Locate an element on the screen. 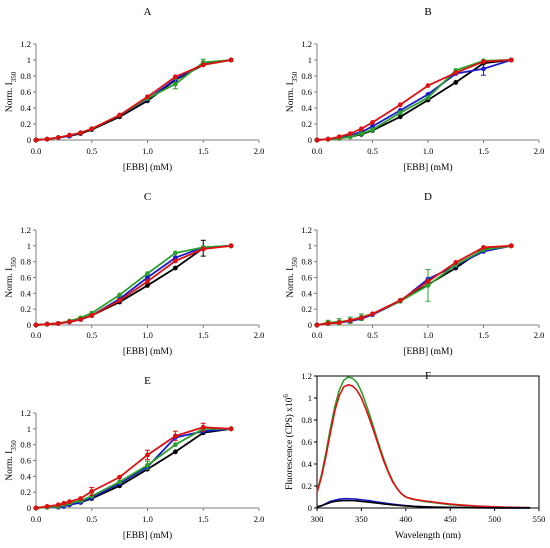 The image size is (550, 548). panel-title: A is located at coordinates (148, 12).